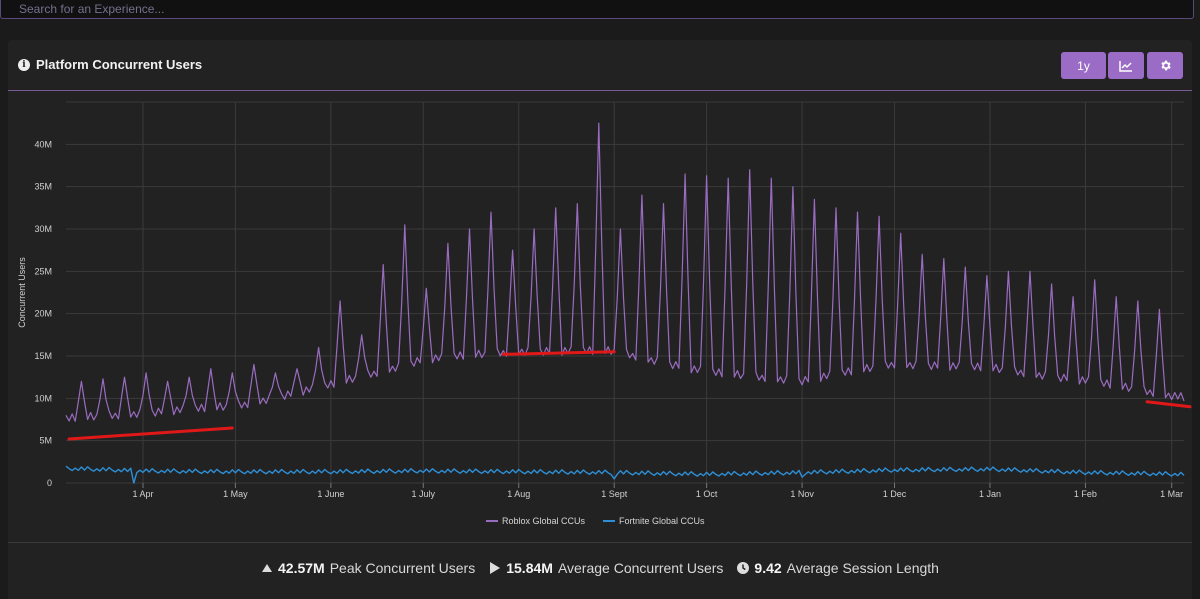  What do you see at coordinates (1085, 494) in the screenshot?
I see `x-tick-label: 1 Feb` at bounding box center [1085, 494].